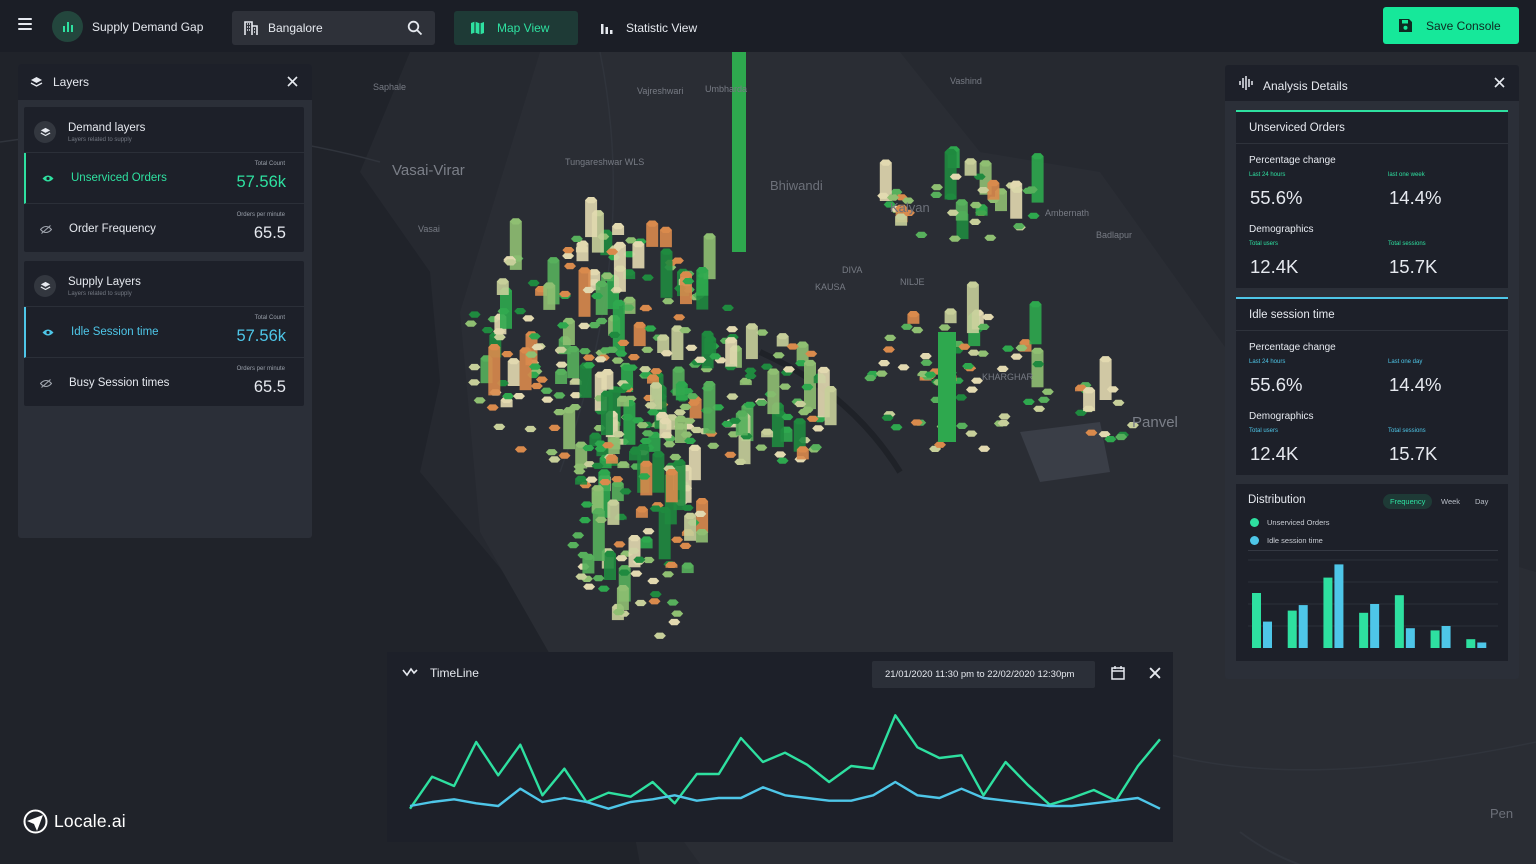 Image resolution: width=1536 pixels, height=864 pixels. What do you see at coordinates (1502, 813) in the screenshot?
I see `map-label: Pen` at bounding box center [1502, 813].